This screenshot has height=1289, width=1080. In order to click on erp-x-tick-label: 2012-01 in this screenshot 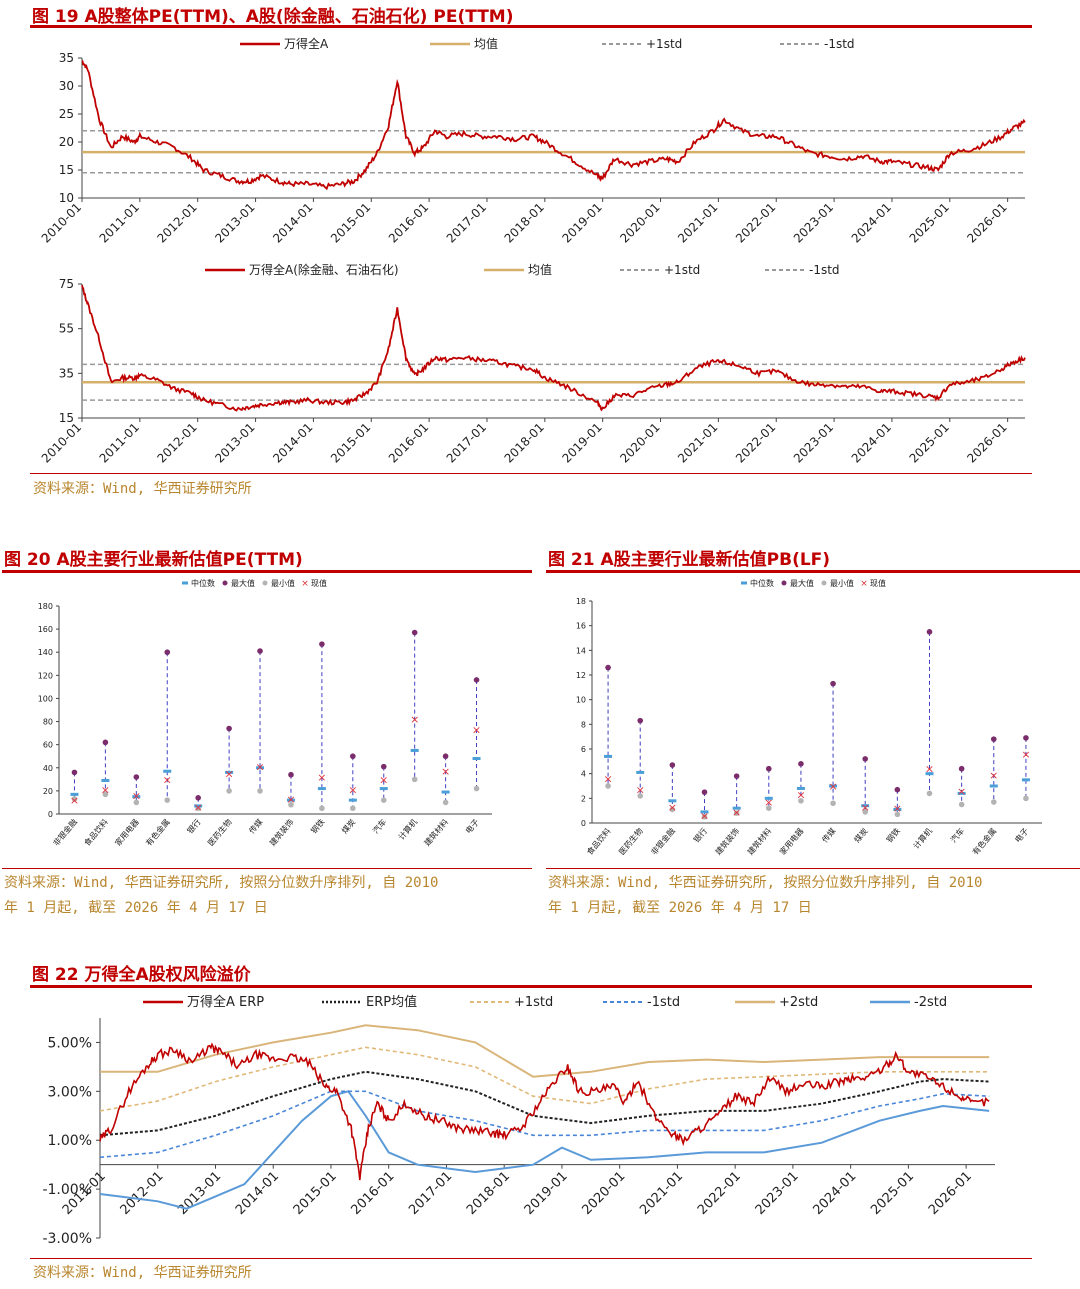, I will do `click(142, 1193)`.